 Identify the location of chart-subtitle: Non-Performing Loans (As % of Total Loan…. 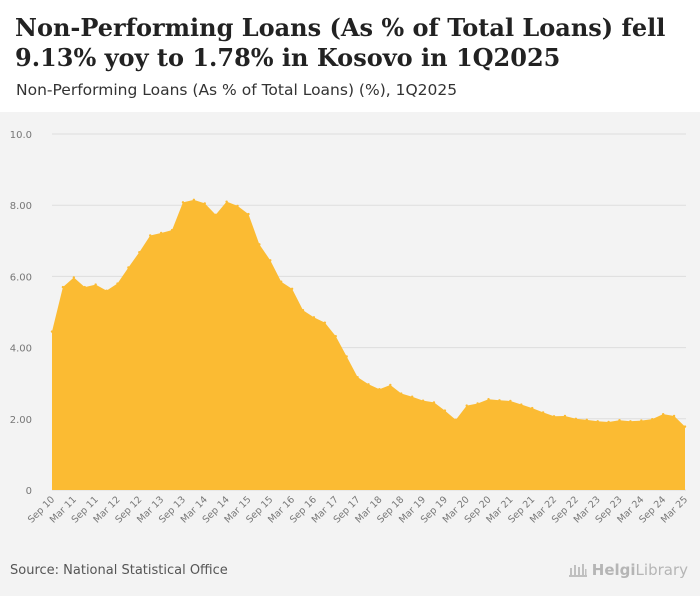
(237, 90).